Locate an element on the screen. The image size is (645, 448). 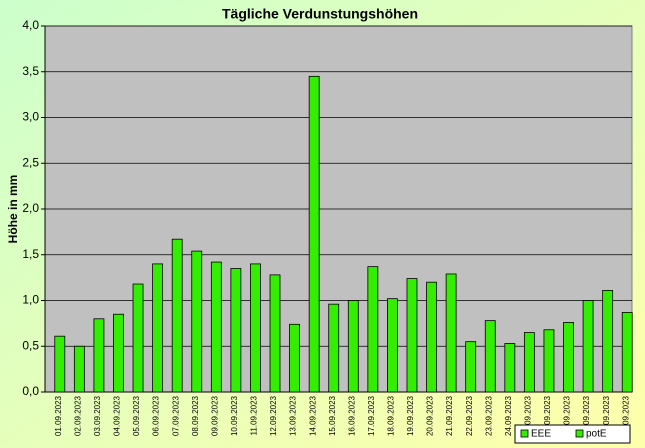
y-tick-label: 2,0 is located at coordinates (30, 208).